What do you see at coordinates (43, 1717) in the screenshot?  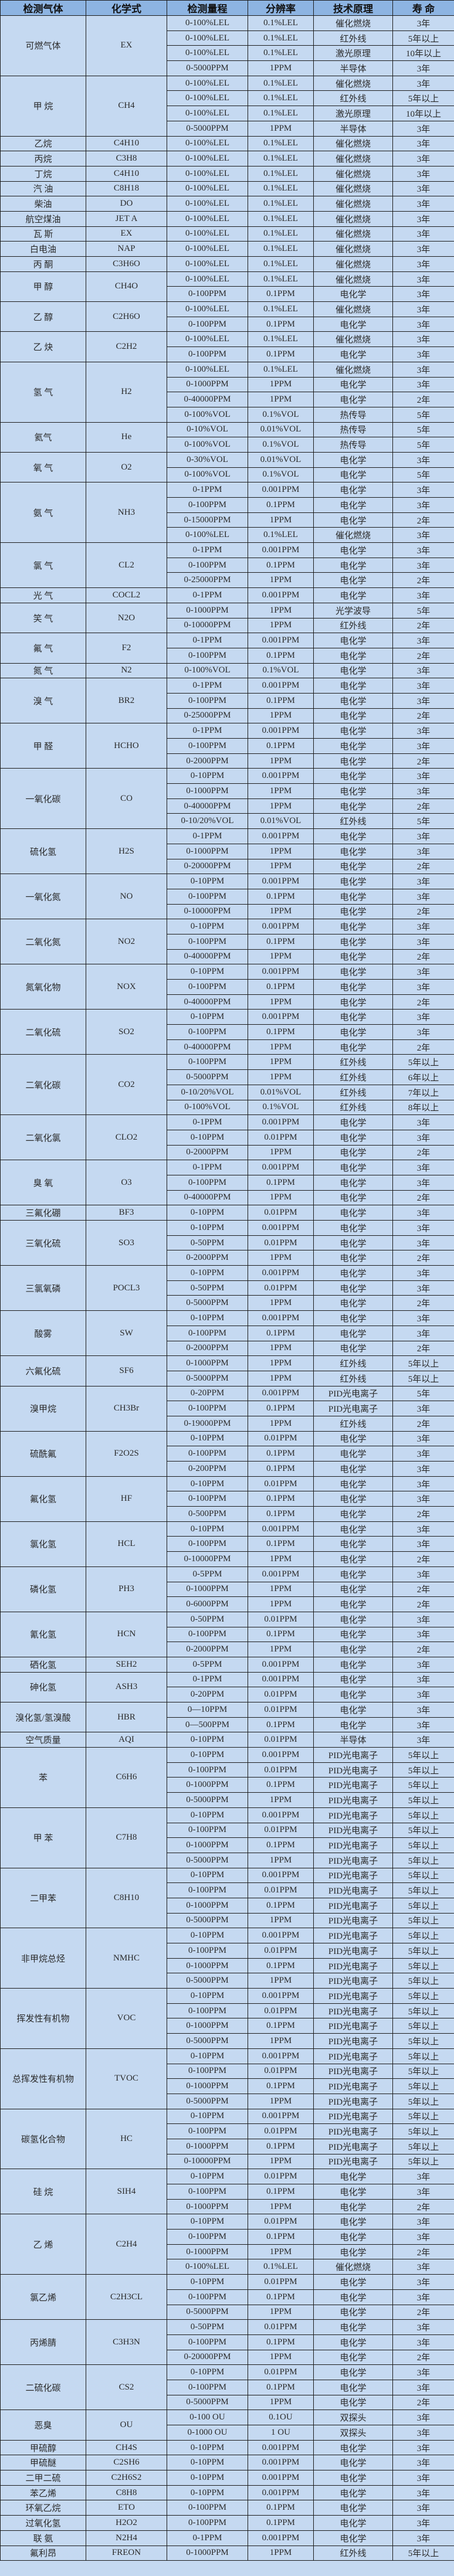 I see `gas-name-cell: 溴化氢/氢溴酸` at bounding box center [43, 1717].